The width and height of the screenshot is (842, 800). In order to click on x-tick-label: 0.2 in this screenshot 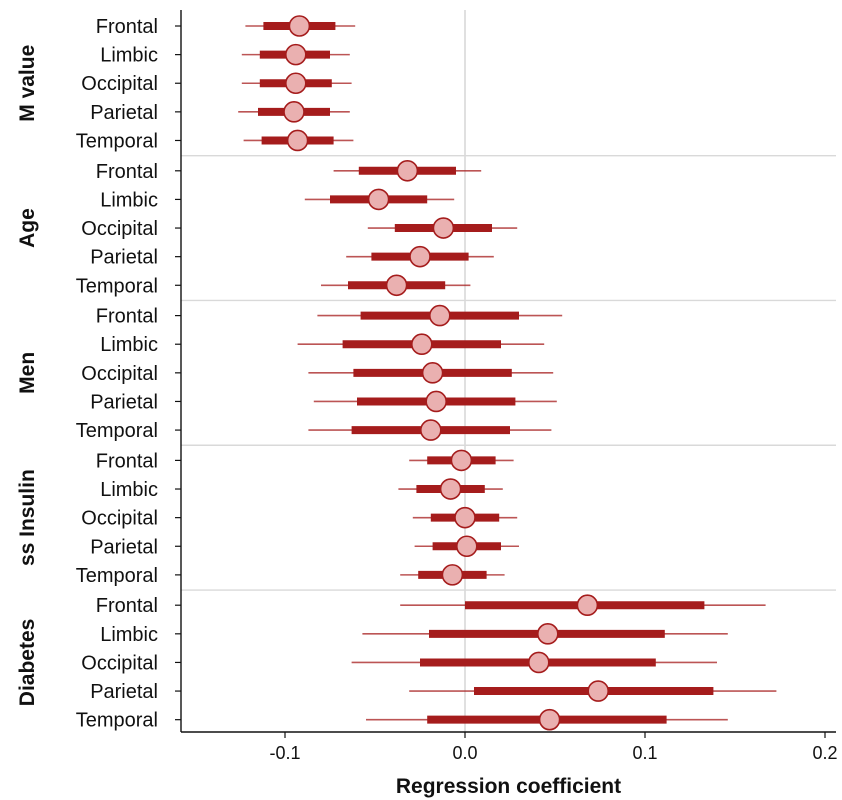, I will do `click(824, 753)`.